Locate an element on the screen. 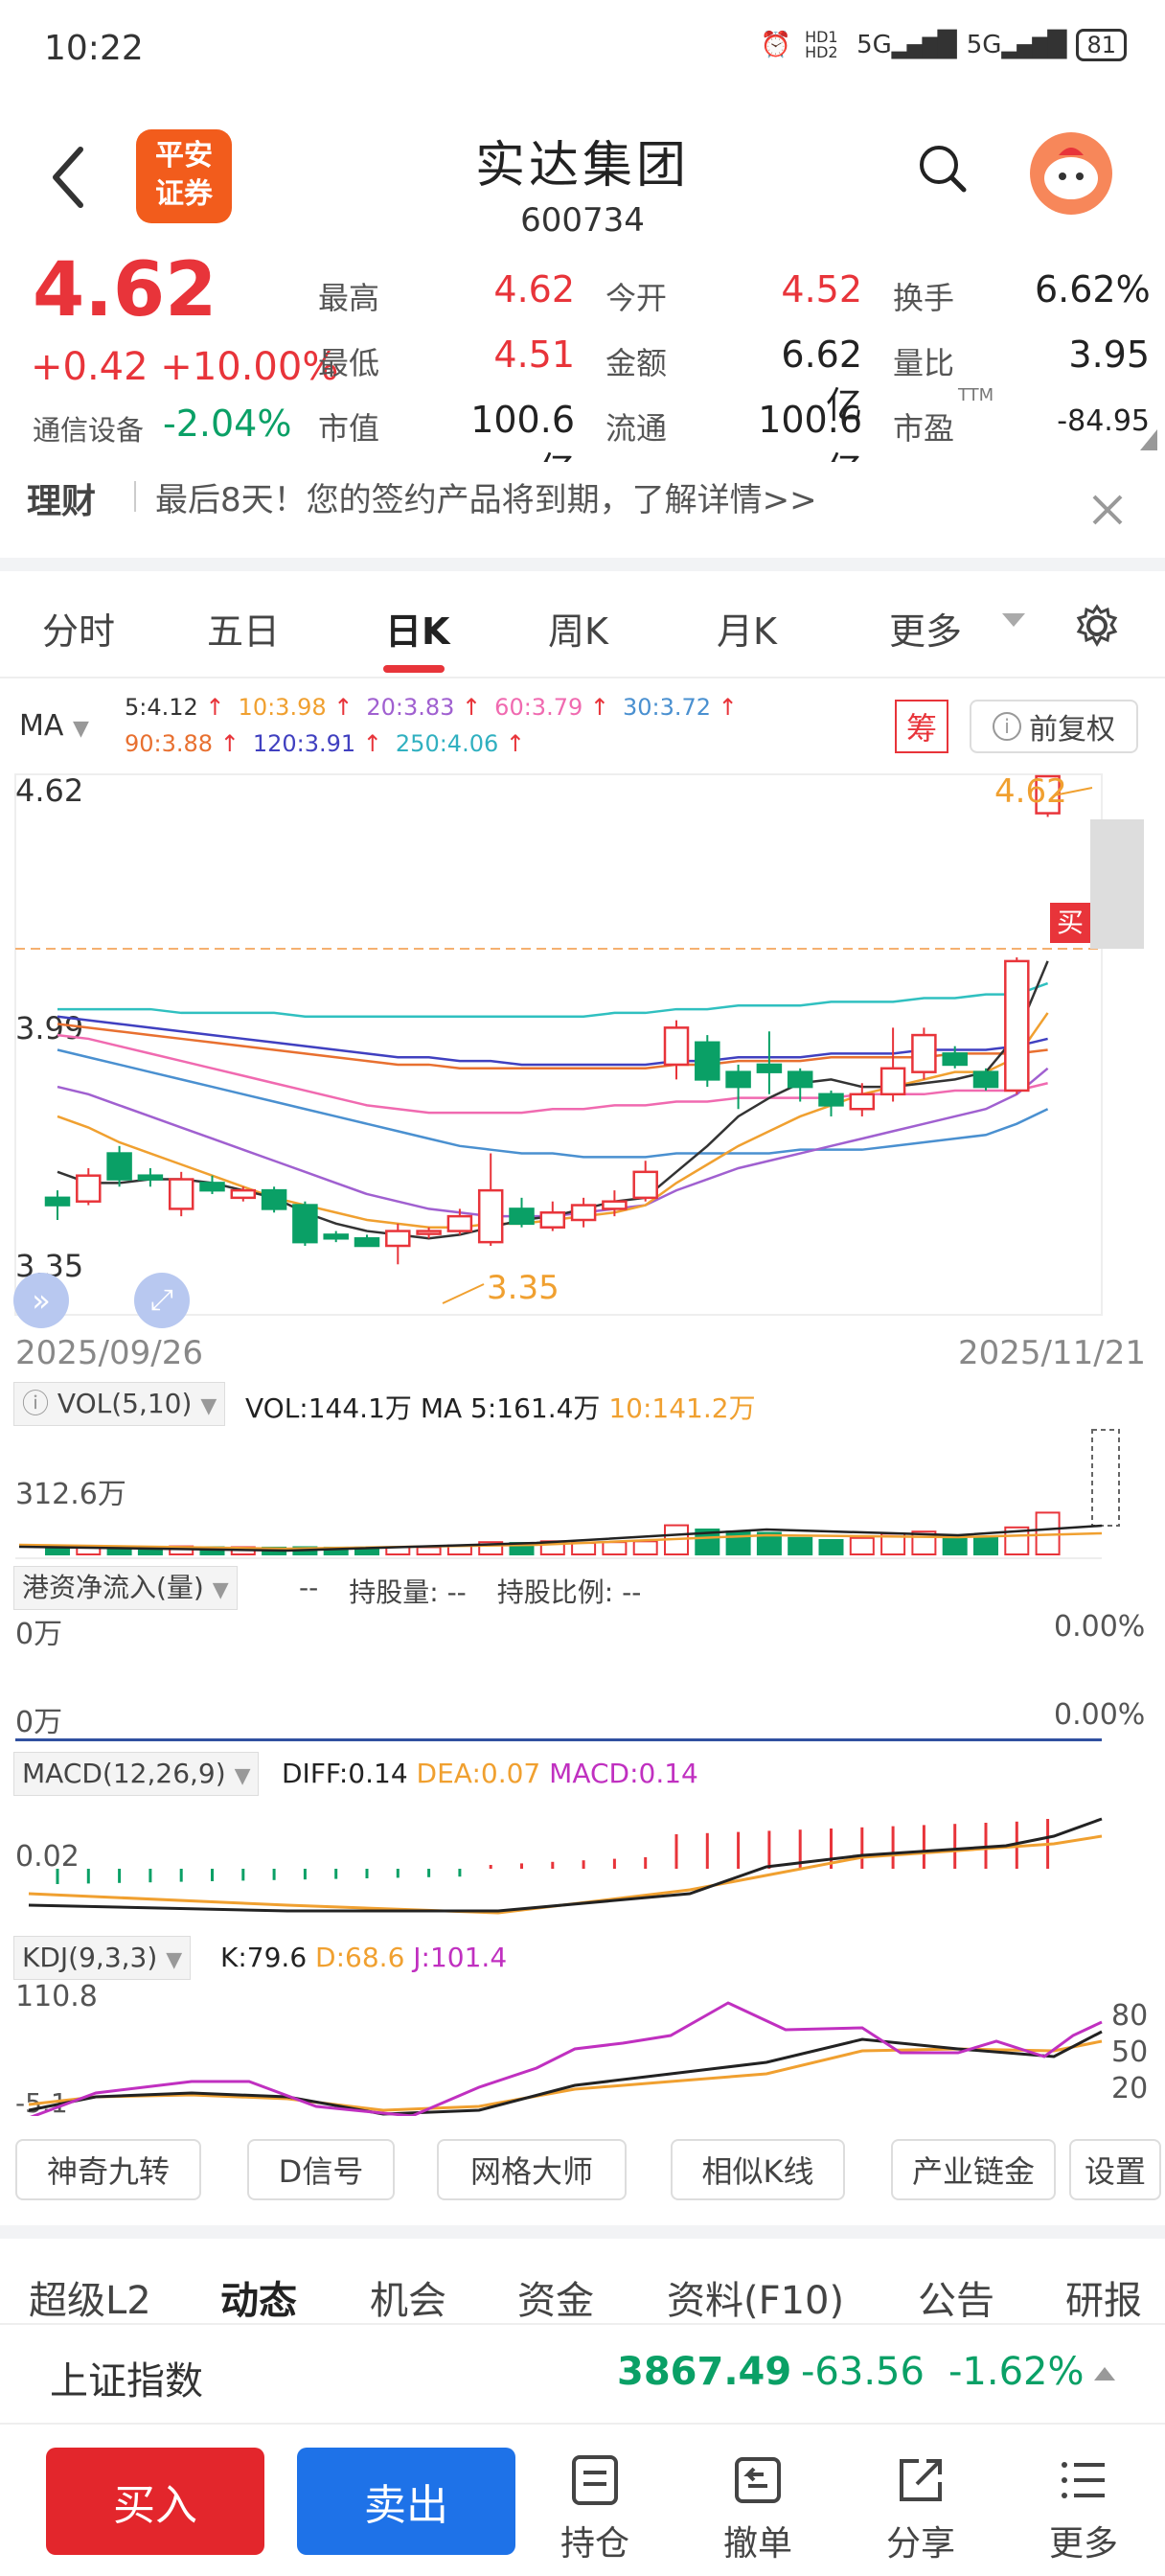 The width and height of the screenshot is (1165, 2576). promo-banner: 理财 最后8天！您的签约产品将到期，了解详情>> is located at coordinates (582, 510).